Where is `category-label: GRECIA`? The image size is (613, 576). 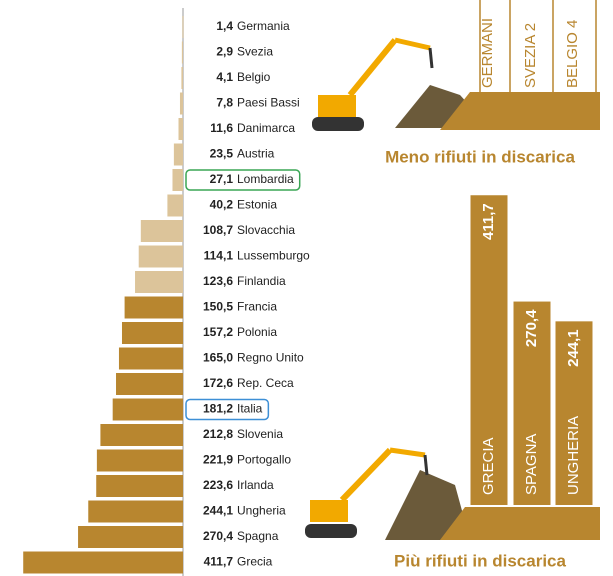
category-label: GRECIA is located at coordinates (488, 466).